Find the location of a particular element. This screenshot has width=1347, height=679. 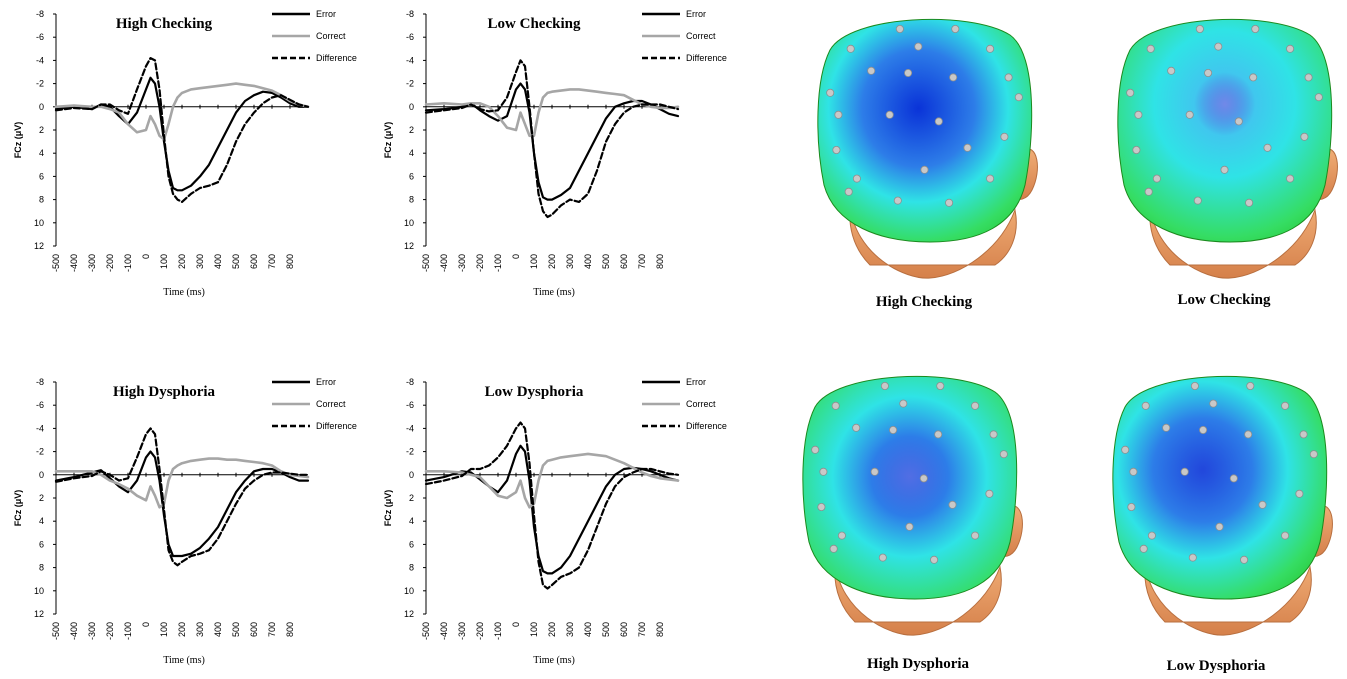

y-tick-label: 8 is located at coordinates (41, 200).